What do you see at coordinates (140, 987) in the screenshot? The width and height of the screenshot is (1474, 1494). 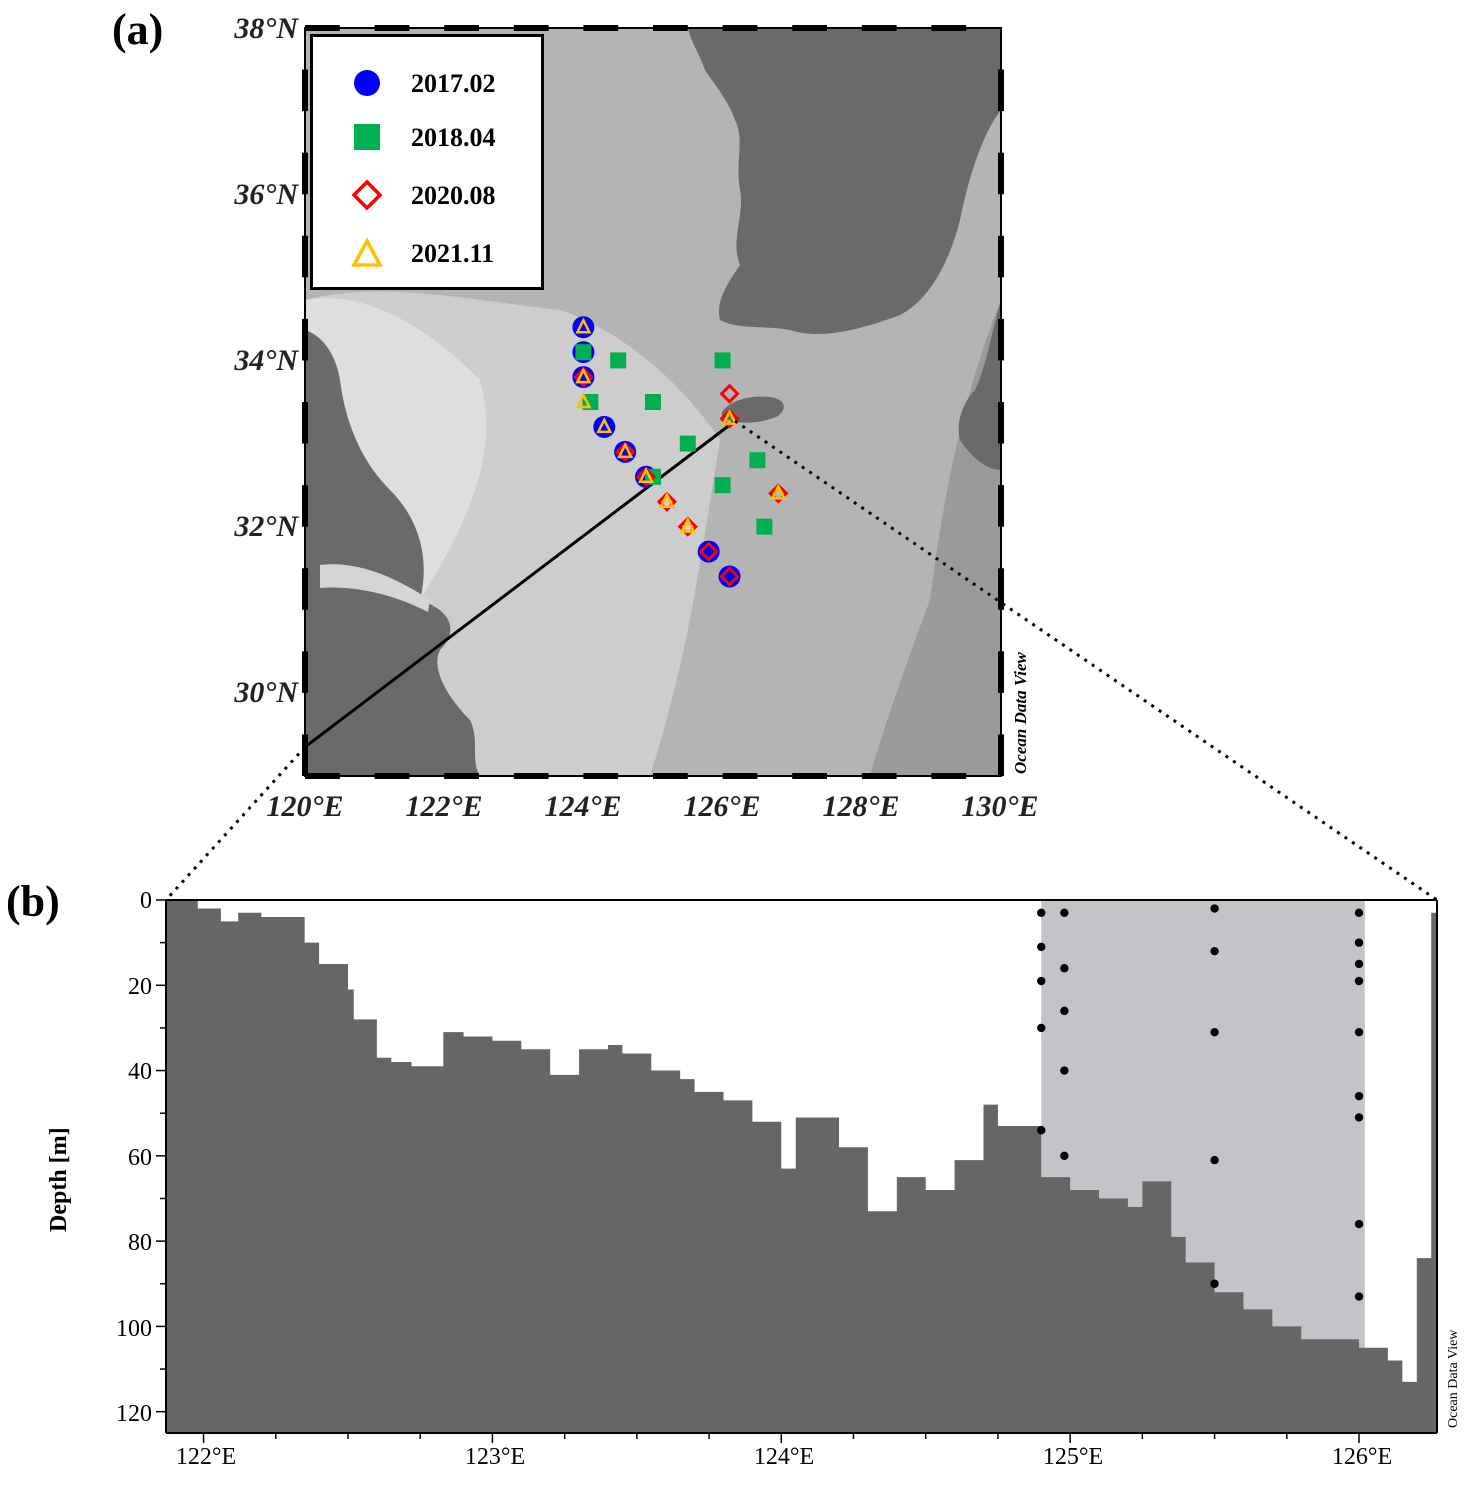 I see `ytick-20: 20` at bounding box center [140, 987].